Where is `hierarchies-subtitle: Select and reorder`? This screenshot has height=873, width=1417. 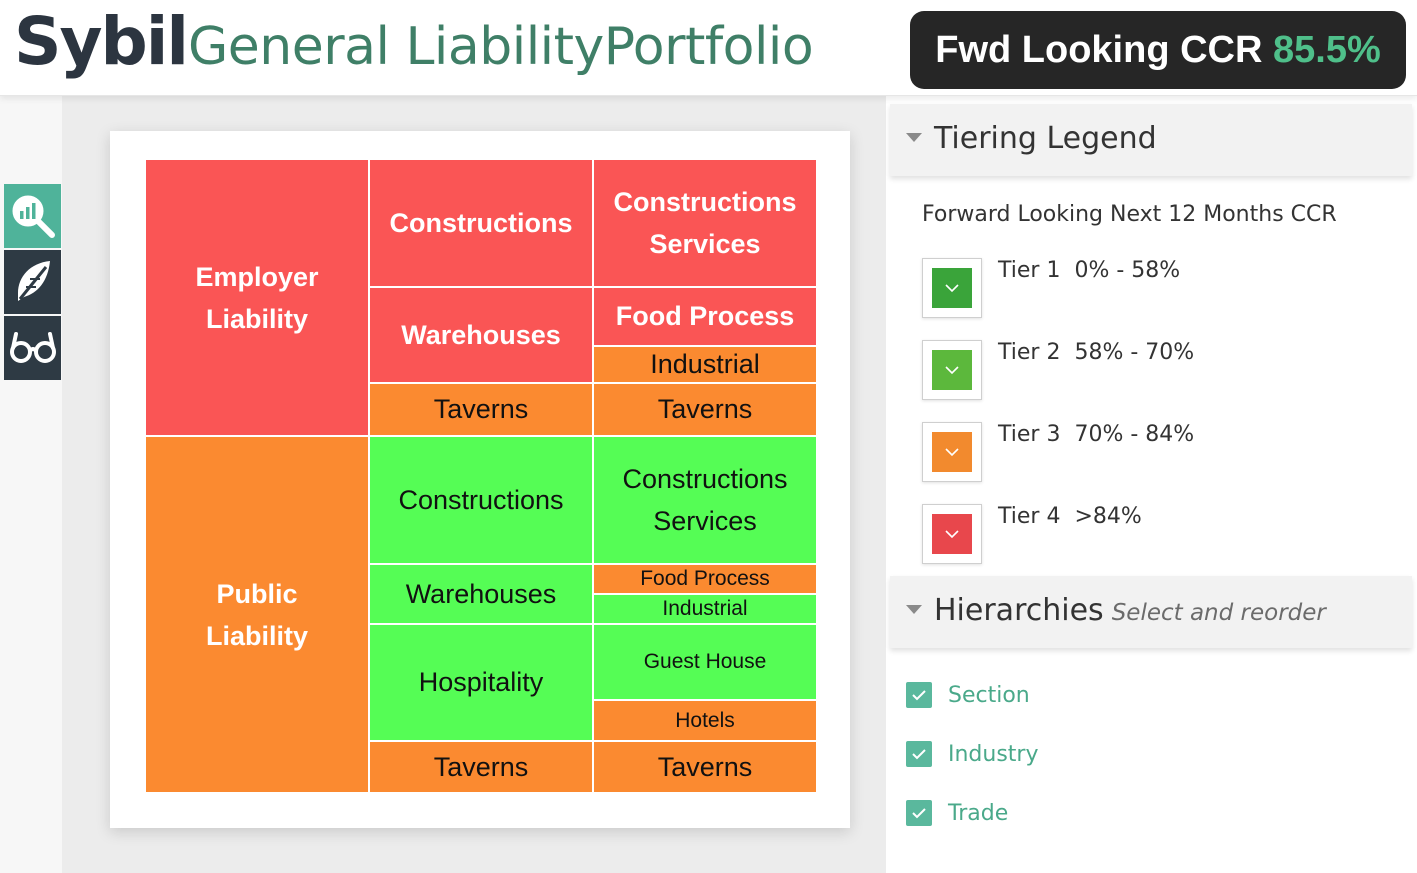 hierarchies-subtitle: Select and reorder is located at coordinates (1218, 613).